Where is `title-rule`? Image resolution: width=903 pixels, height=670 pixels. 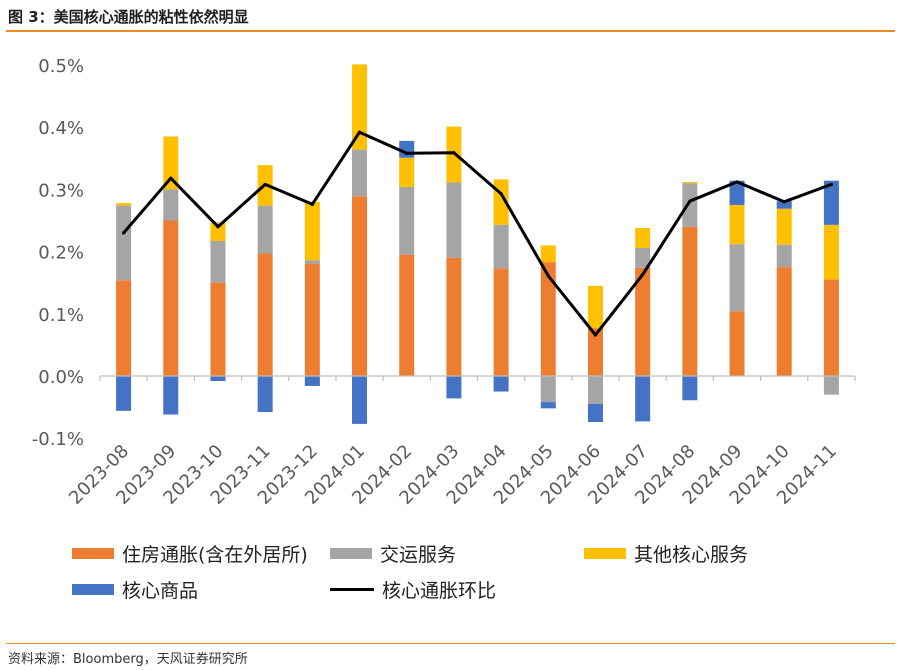 title-rule is located at coordinates (450, 31).